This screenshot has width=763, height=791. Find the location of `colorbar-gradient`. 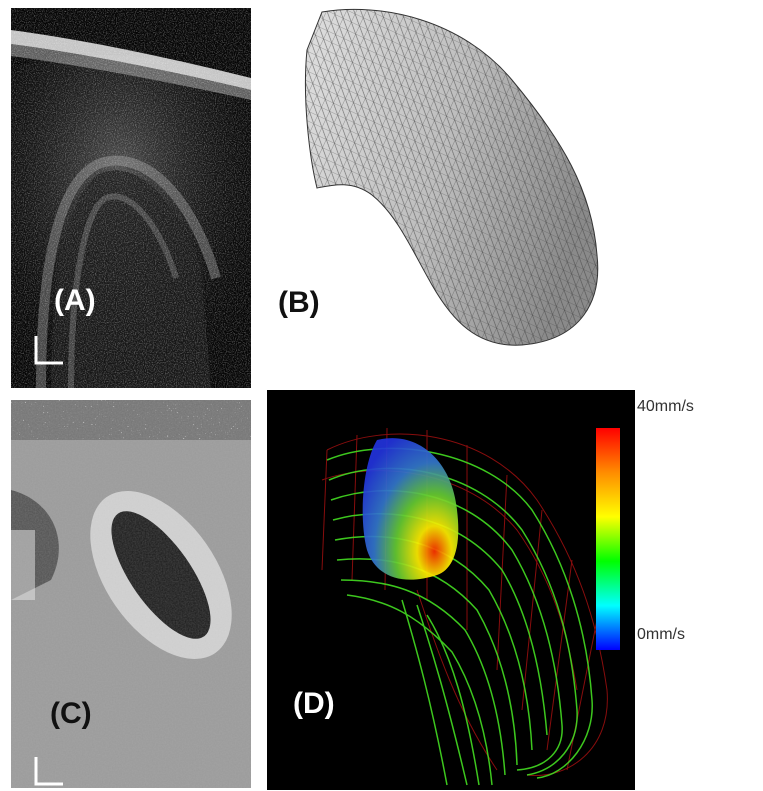

colorbar-gradient is located at coordinates (608, 539).